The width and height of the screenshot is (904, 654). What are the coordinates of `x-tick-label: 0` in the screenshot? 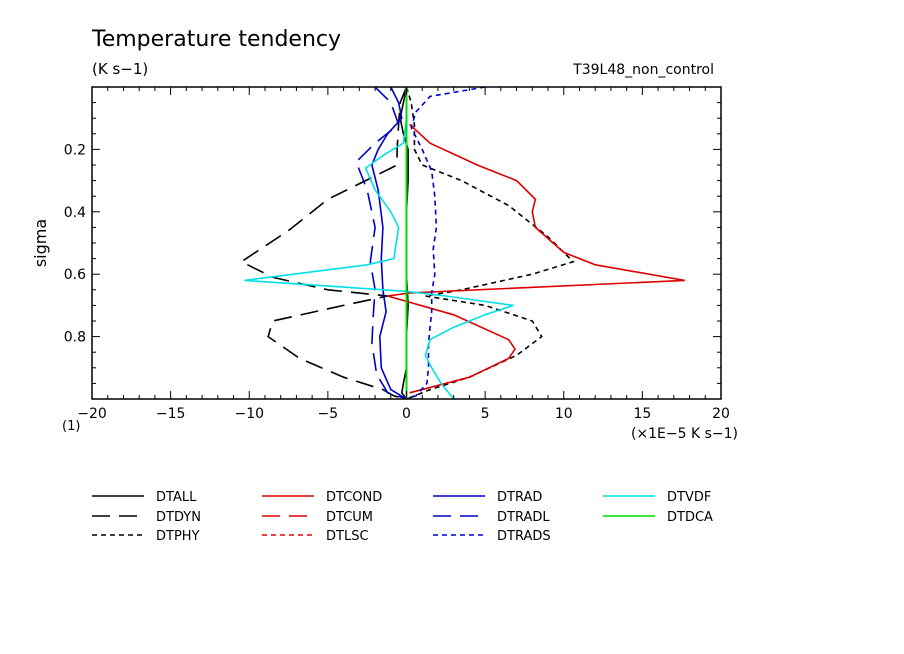 It's located at (406, 414).